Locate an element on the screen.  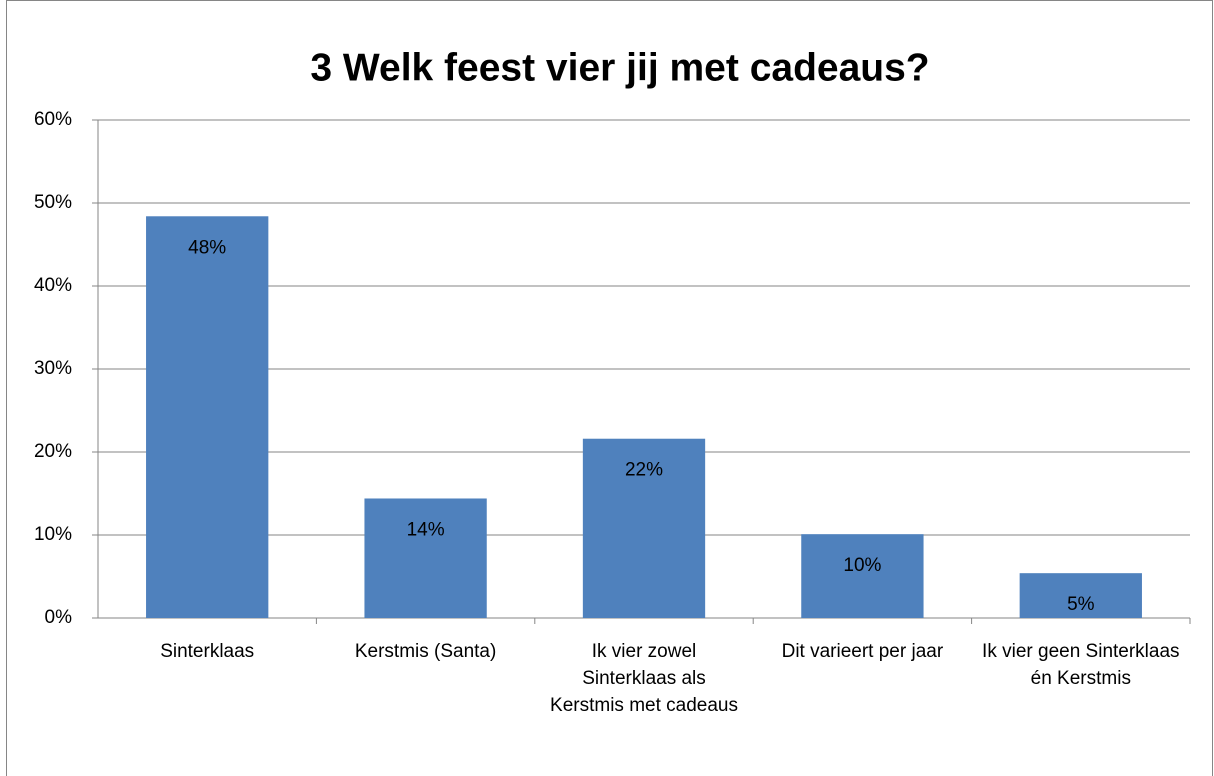
y-tick-label: 20% is located at coordinates (53, 451).